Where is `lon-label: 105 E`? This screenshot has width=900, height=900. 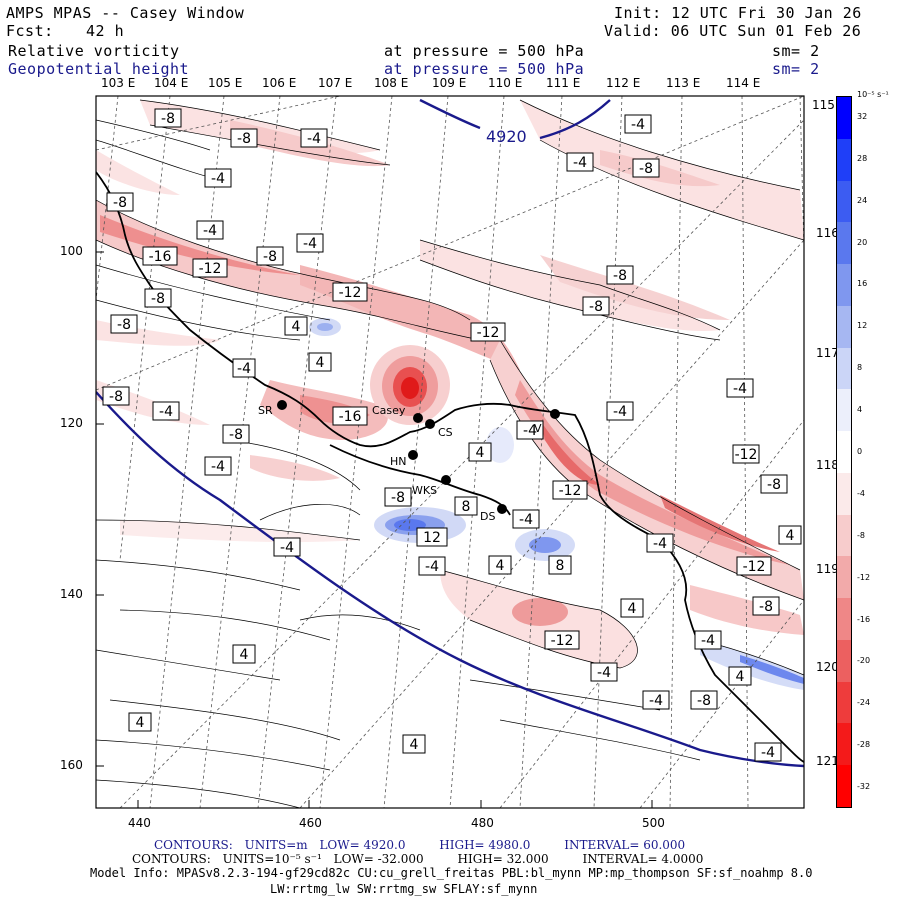
lon-label: 105 E is located at coordinates (225, 83).